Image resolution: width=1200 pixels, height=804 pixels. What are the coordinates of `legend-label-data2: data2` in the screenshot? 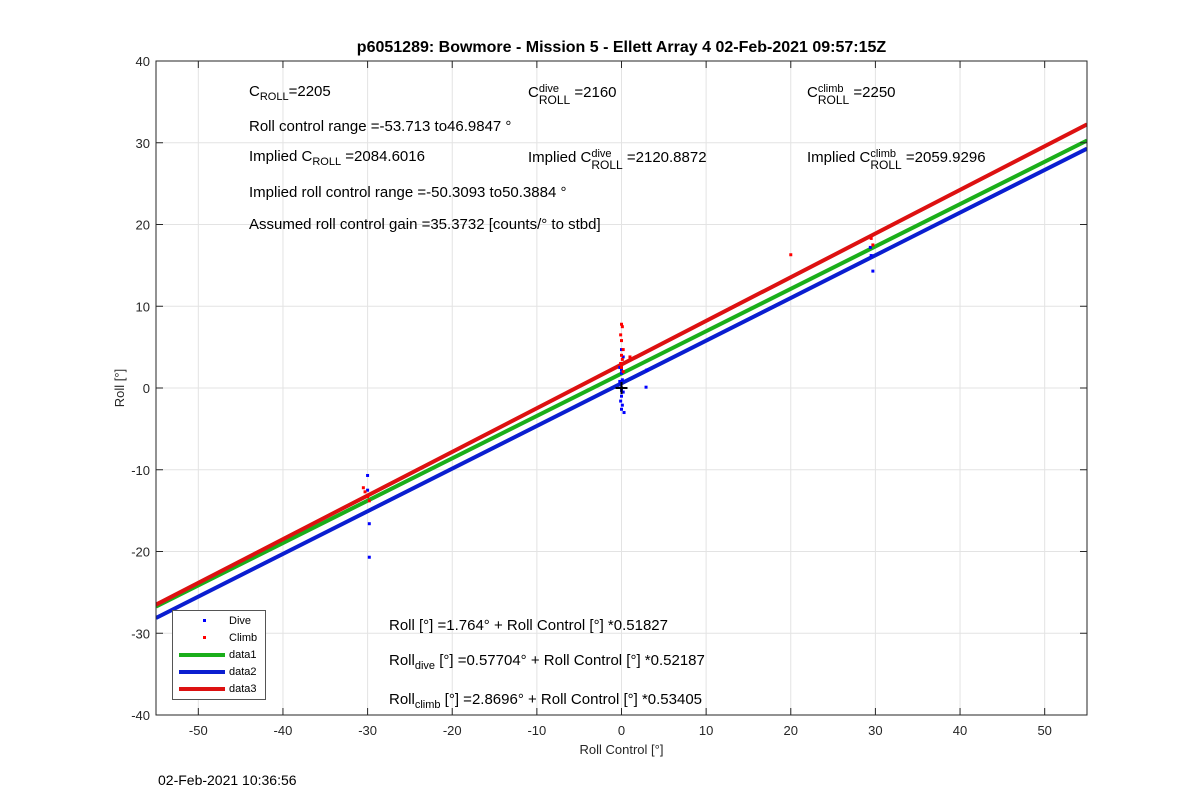 It's located at (243, 672).